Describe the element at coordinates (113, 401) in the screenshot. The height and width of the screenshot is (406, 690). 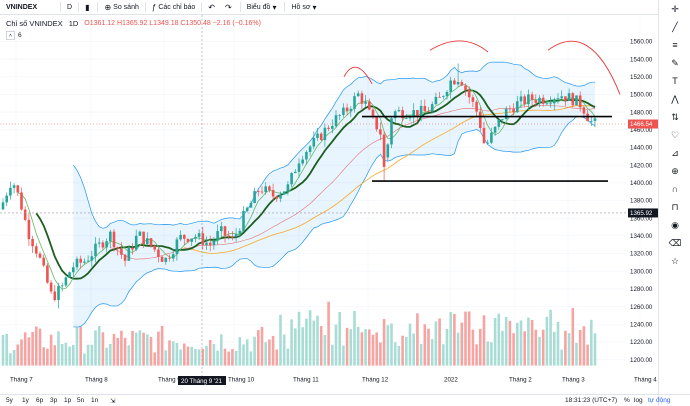
I see `goto-date-icon: ⇲` at that location.